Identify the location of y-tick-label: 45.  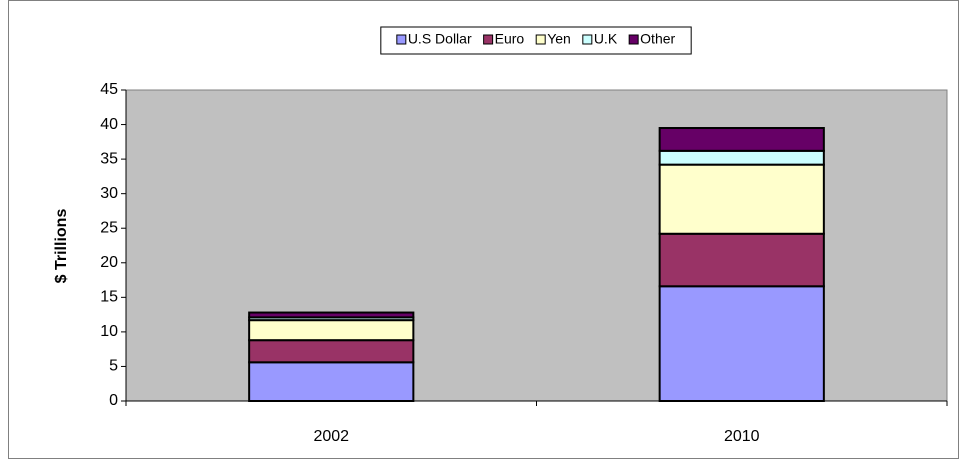
(109, 89).